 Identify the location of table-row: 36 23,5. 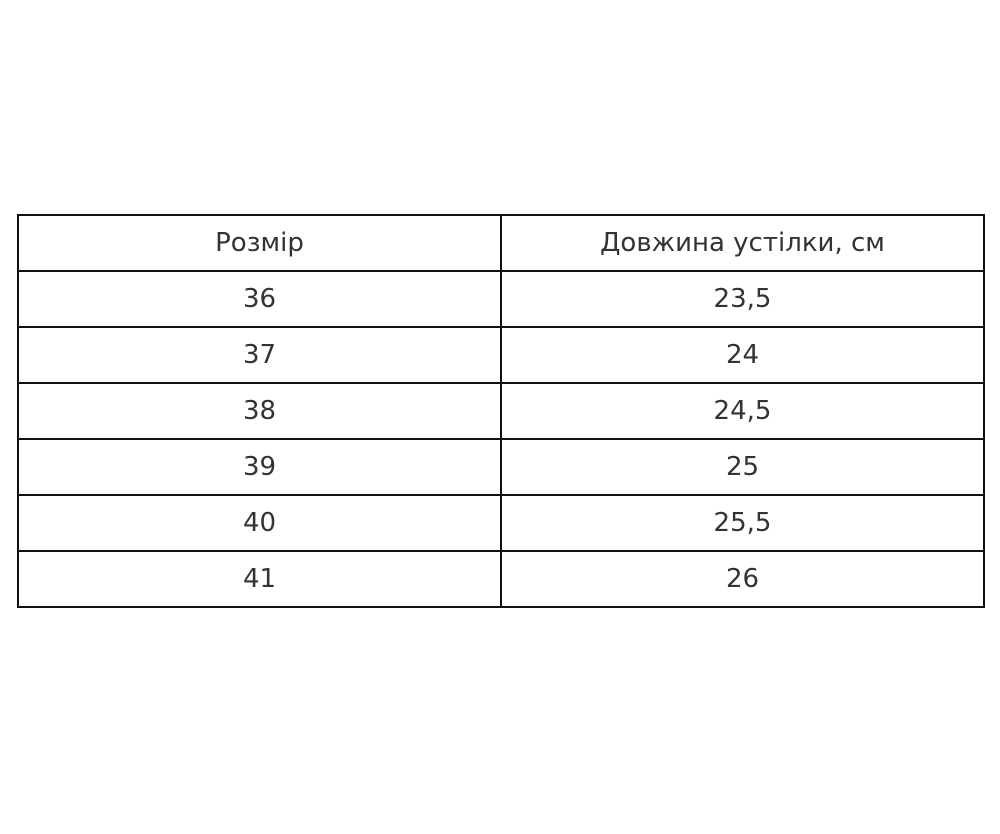
(501, 299).